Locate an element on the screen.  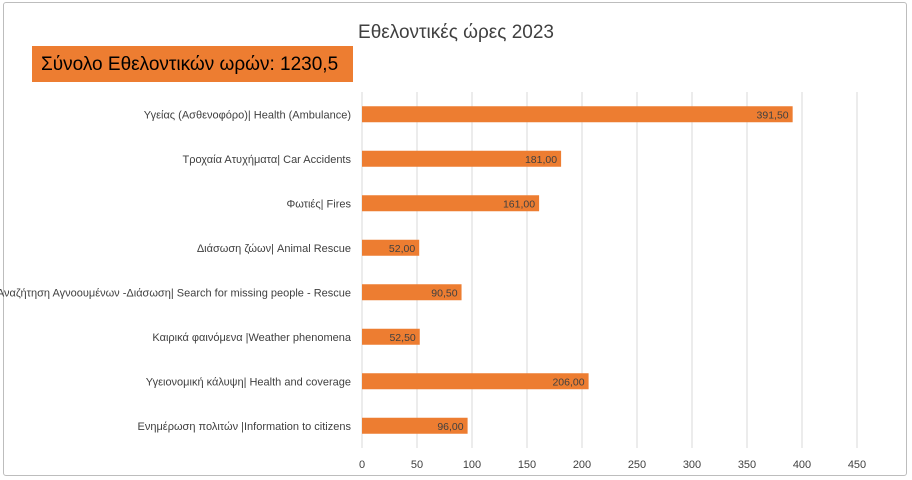
chart-title: Εθελοντικές ώρες 2023 is located at coordinates (456, 32).